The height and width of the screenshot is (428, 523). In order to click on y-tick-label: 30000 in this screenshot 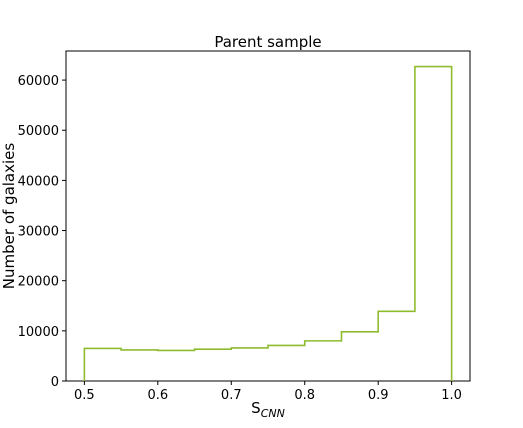, I will do `click(38, 232)`.